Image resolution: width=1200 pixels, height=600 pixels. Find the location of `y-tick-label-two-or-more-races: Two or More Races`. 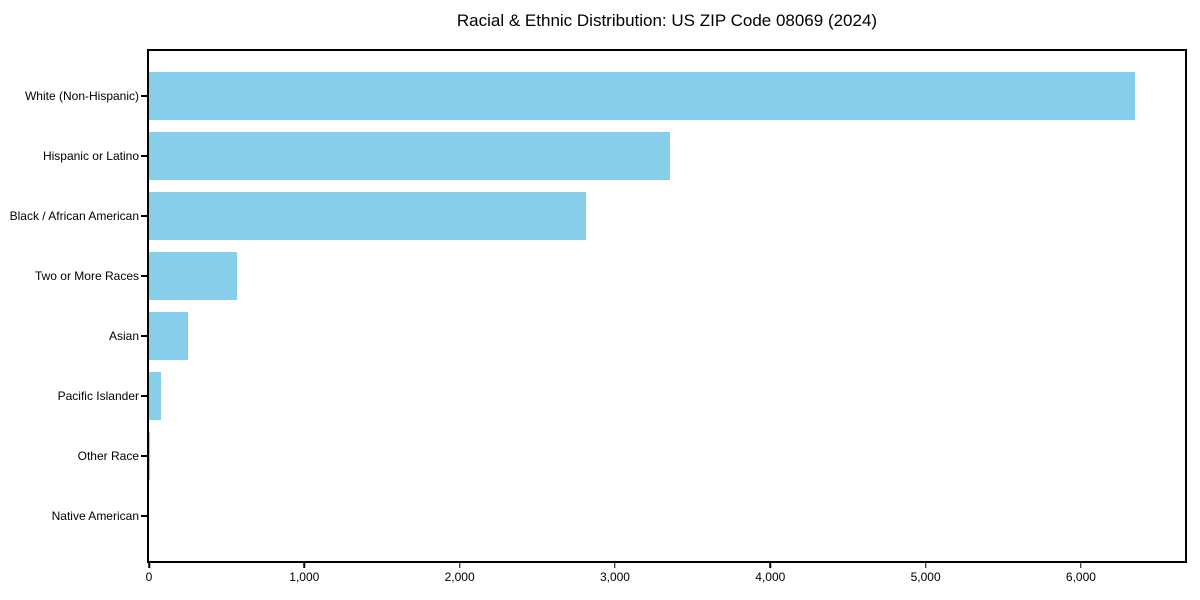

y-tick-label-two-or-more-races: Two or More Races is located at coordinates (86, 276).